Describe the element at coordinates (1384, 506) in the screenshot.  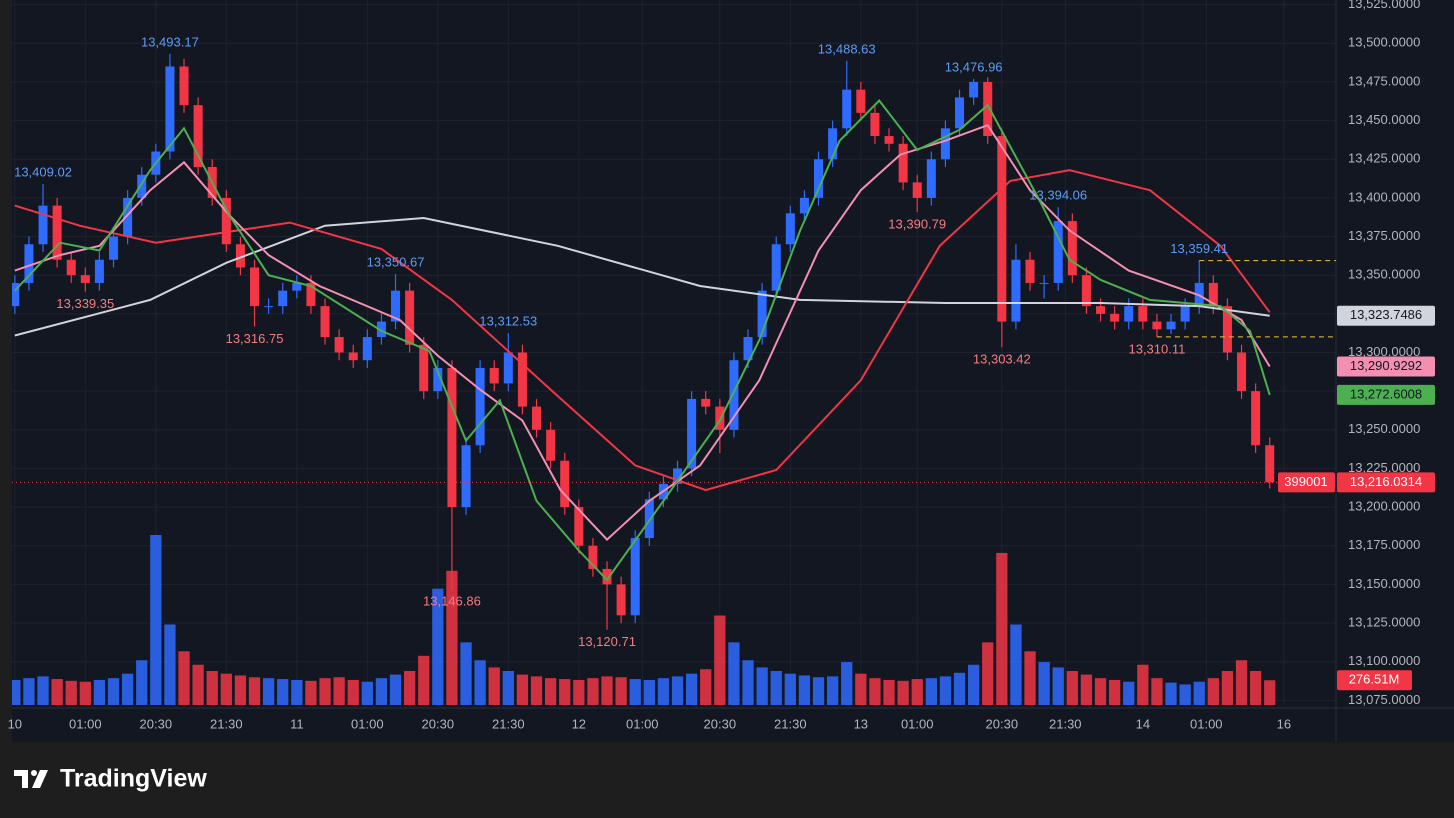
I see `y-tick-label: 13,200.0000` at that location.